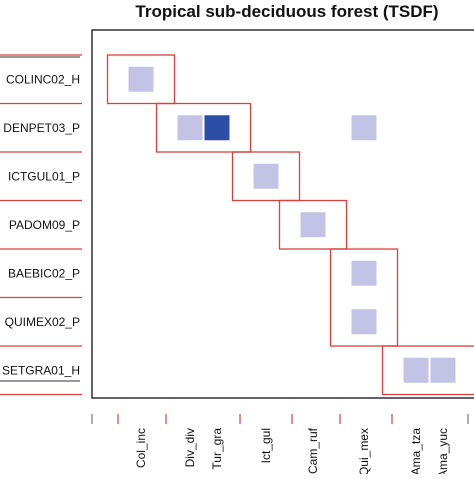 Image resolution: width=474 pixels, height=479 pixels. I want to click on row-label: BAEBIC02_P, so click(44, 273).